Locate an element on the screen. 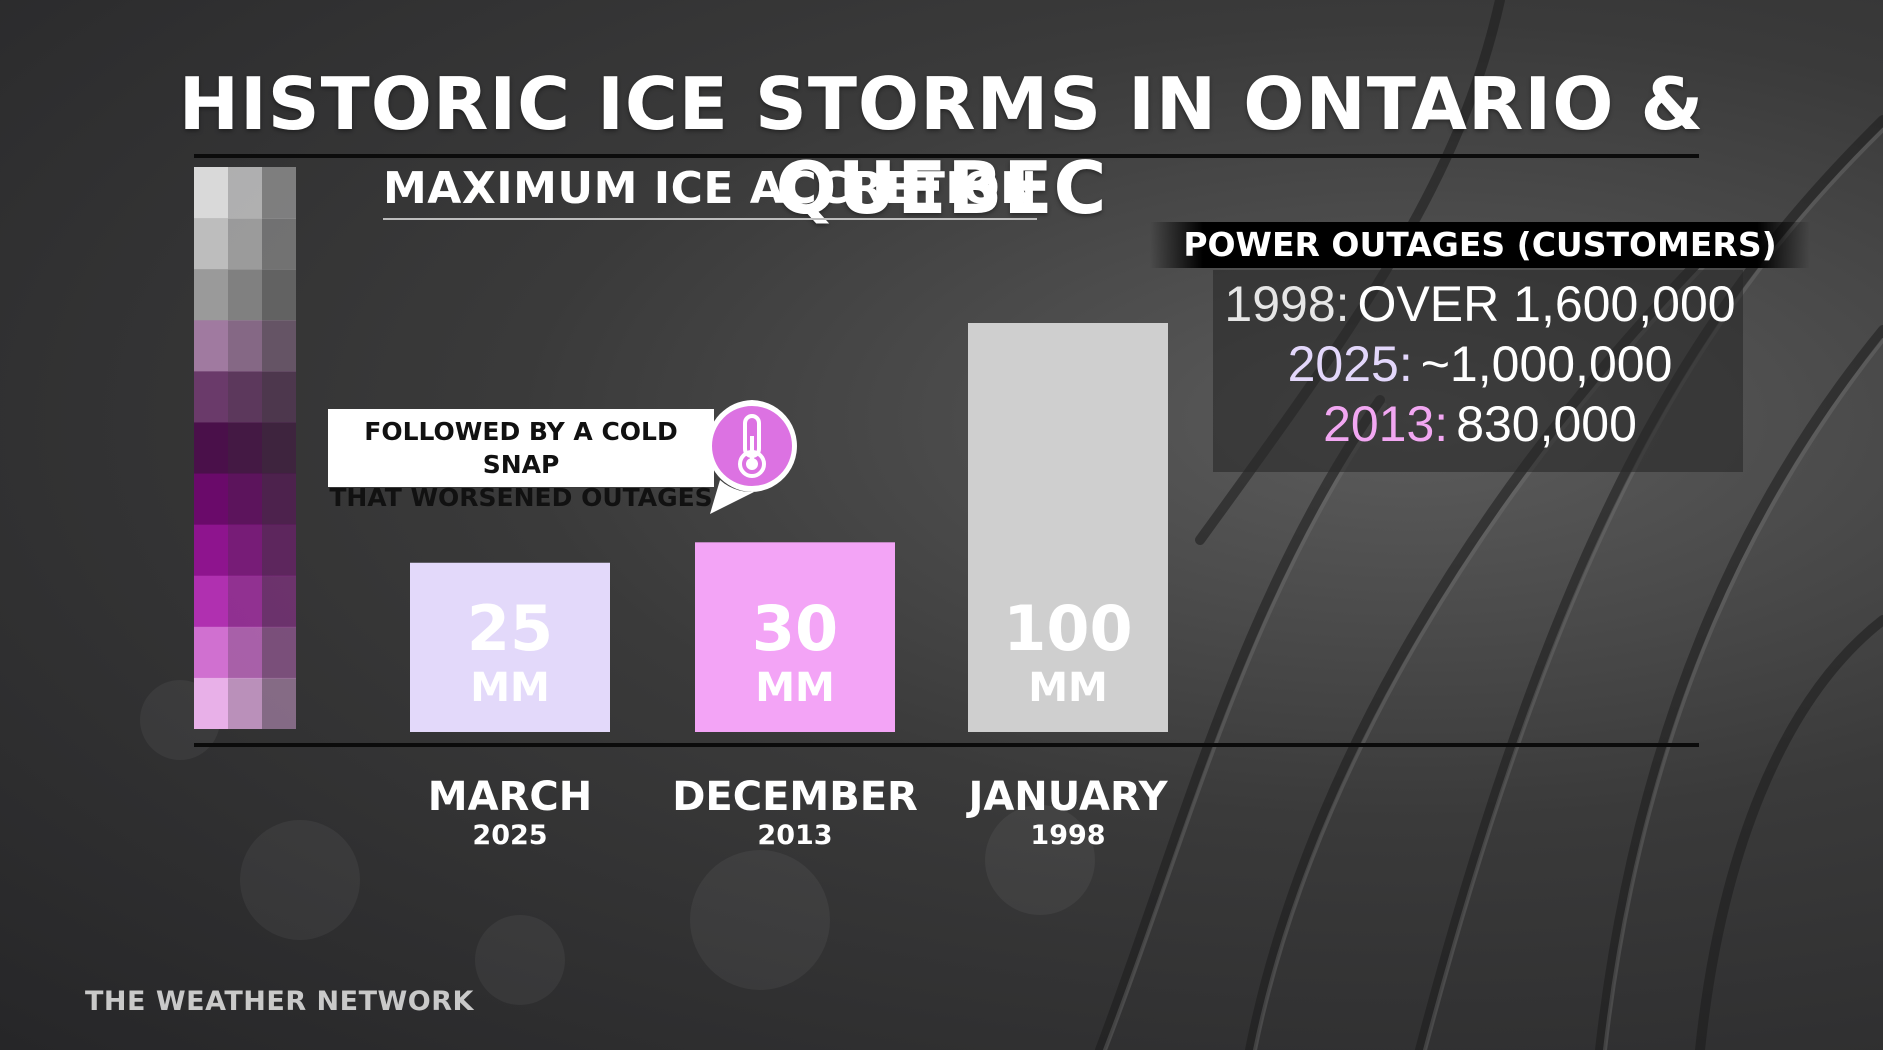 This screenshot has height=1050, width=1883. bar-1998 is located at coordinates (1068, 527).